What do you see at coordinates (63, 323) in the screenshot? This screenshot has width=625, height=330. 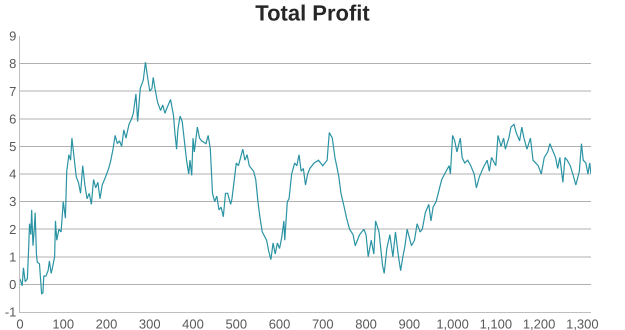 I see `x-tick-label: 100` at bounding box center [63, 323].